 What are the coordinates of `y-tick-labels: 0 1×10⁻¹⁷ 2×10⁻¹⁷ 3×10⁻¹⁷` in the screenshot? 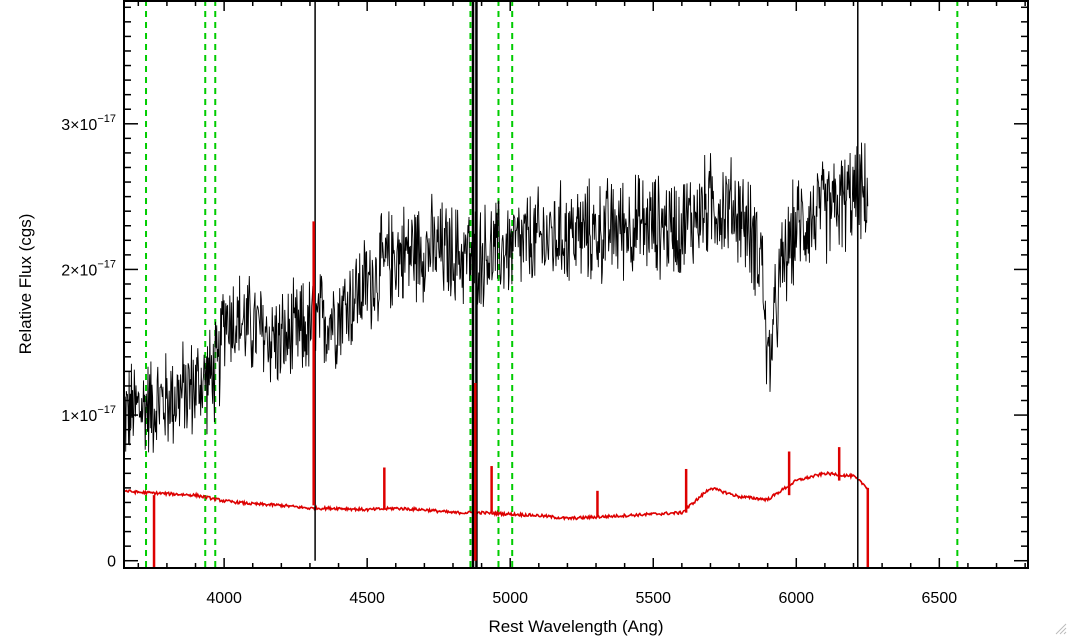 It's located at (88, 342).